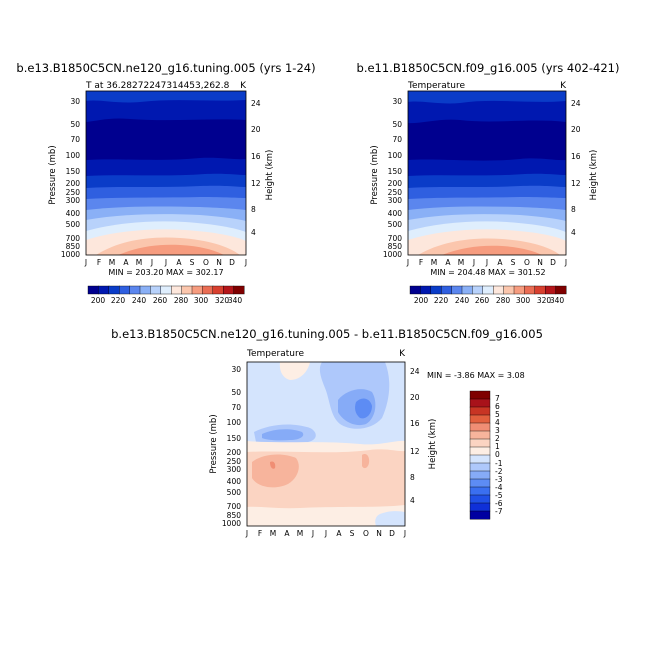  Describe the element at coordinates (544, 300) in the screenshot. I see `colorbar-label: 320` at that location.